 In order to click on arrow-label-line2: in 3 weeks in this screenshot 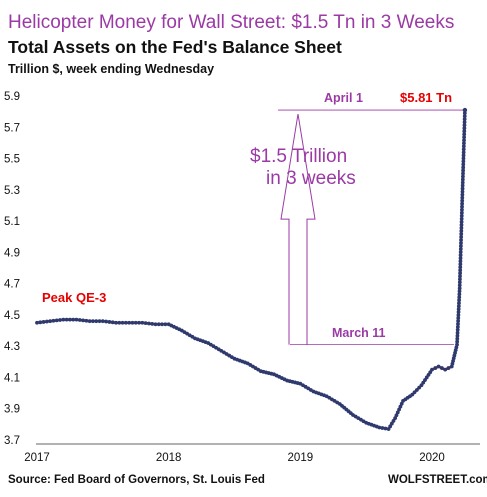, I will do `click(311, 178)`.